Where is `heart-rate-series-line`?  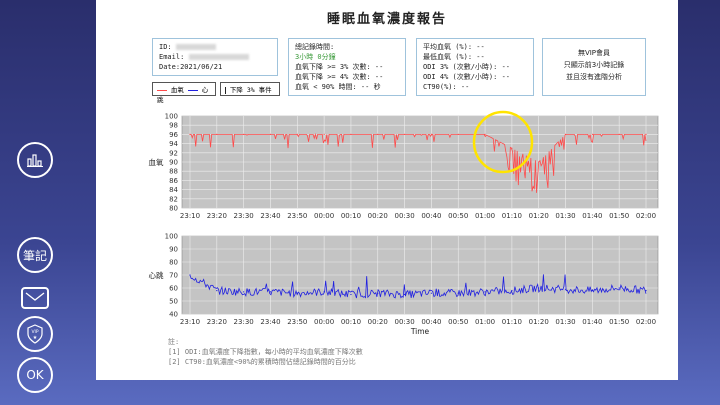 heart-rate-series-line is located at coordinates (418, 286).